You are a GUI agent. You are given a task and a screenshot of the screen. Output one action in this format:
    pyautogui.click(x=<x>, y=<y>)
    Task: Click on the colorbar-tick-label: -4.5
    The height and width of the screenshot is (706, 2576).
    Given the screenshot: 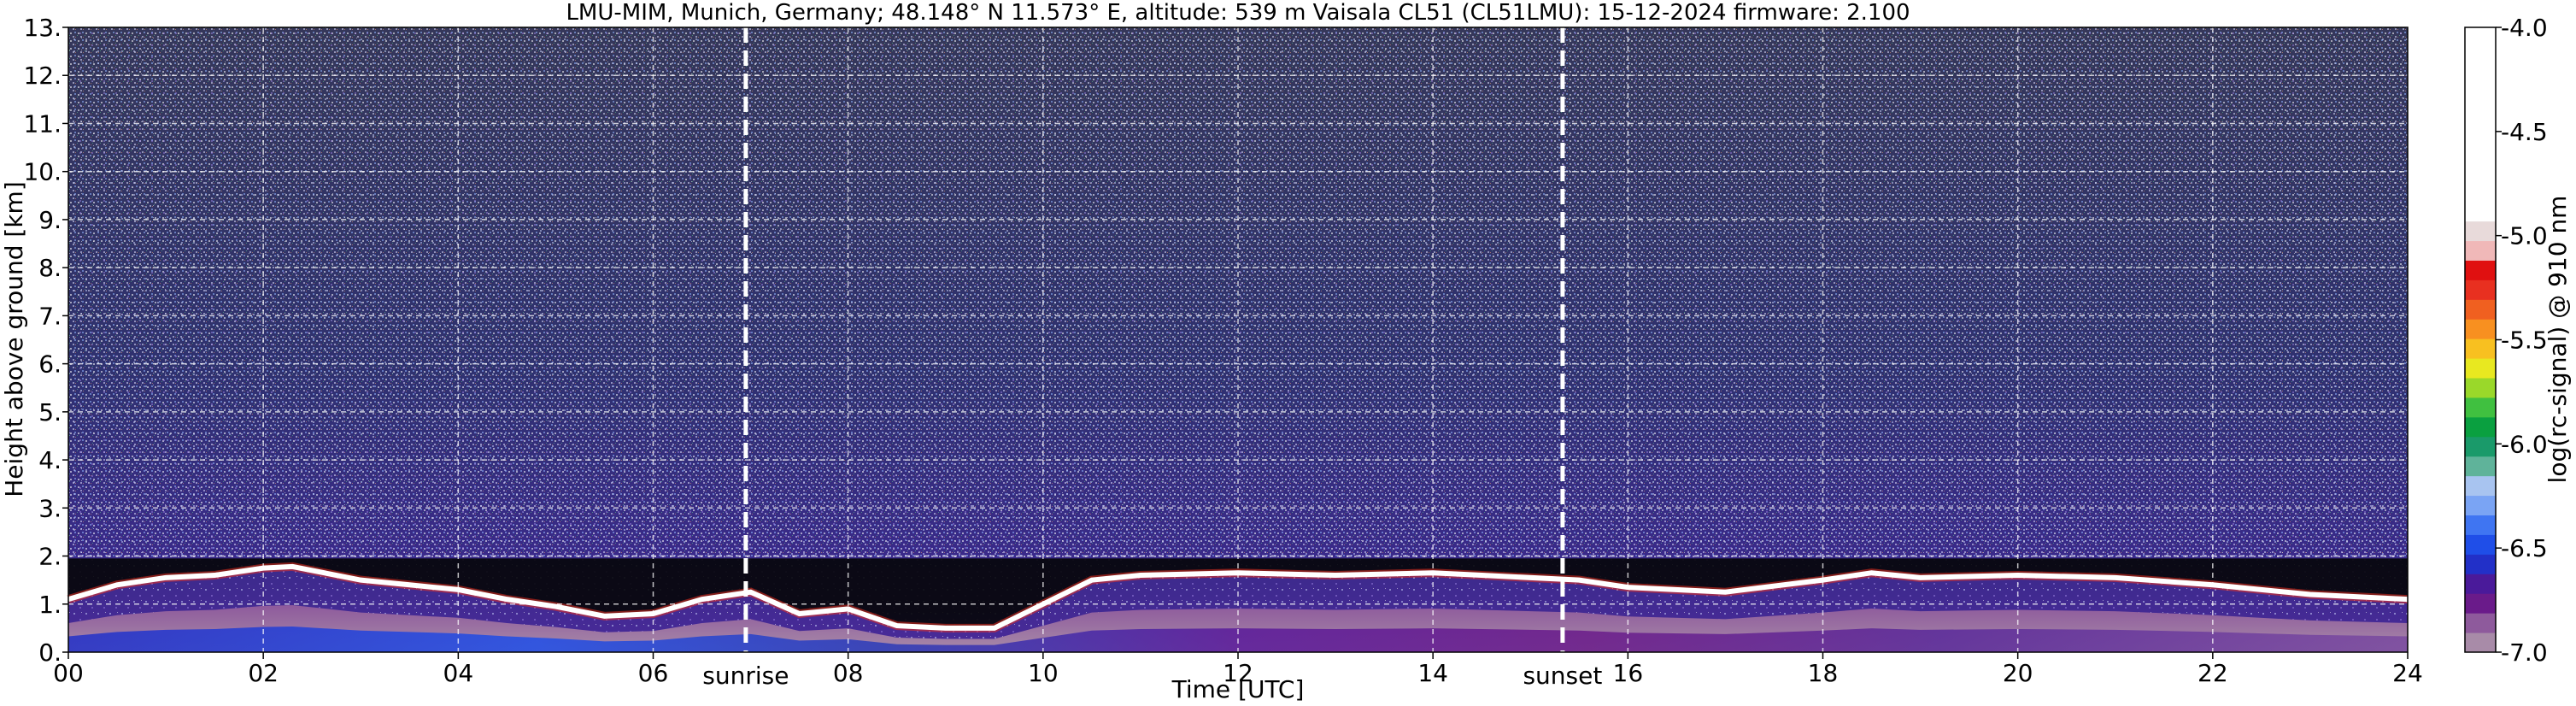 What is the action you would take?
    pyautogui.click(x=2524, y=132)
    